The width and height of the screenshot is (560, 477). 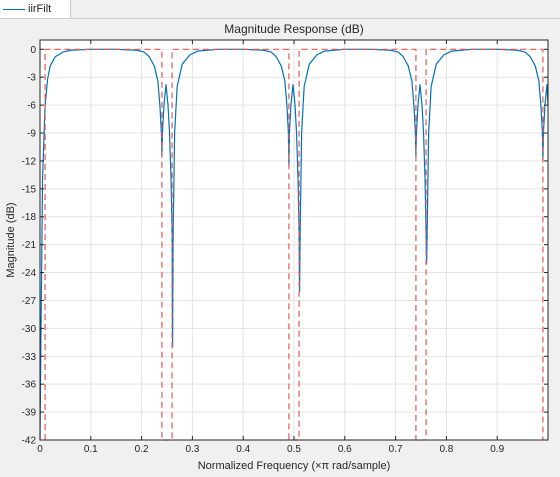 What do you see at coordinates (29, 245) in the screenshot?
I see `y-tick-label: -21` at bounding box center [29, 245].